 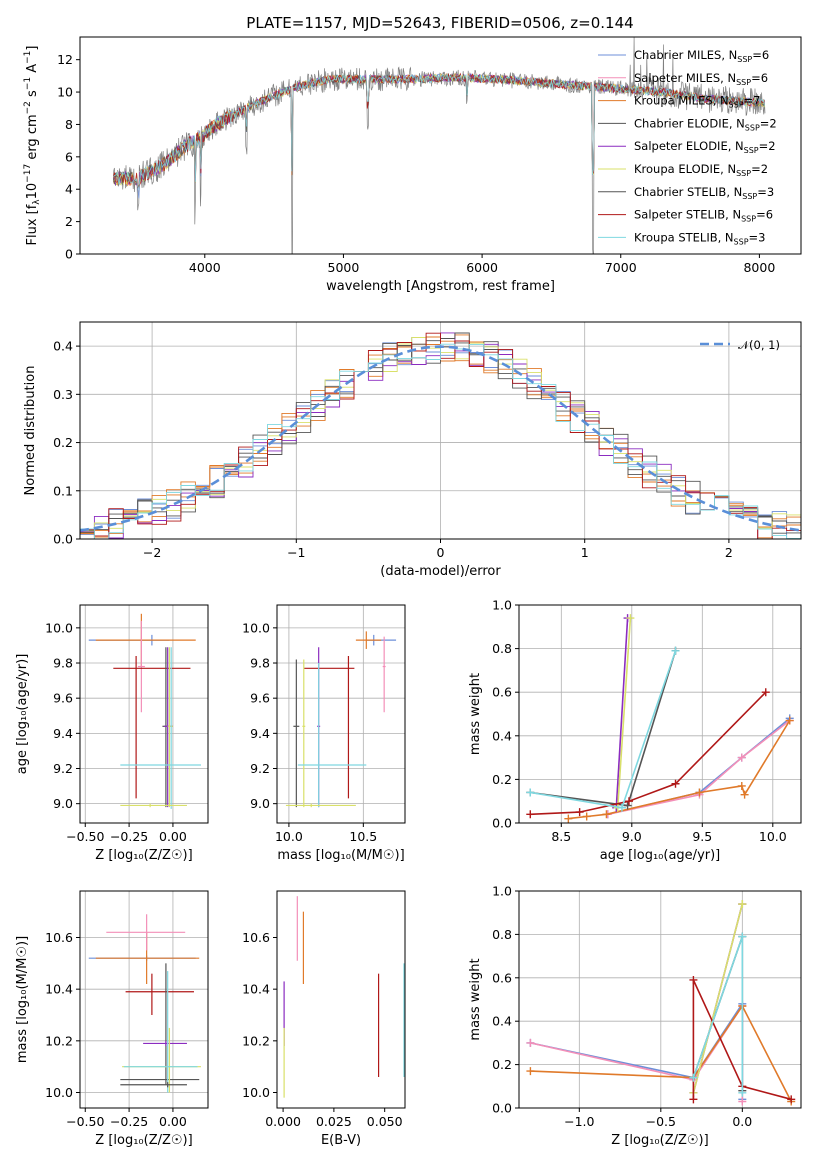 I want to click on y-axis-label-part: −2, so click(x=28, y=107).